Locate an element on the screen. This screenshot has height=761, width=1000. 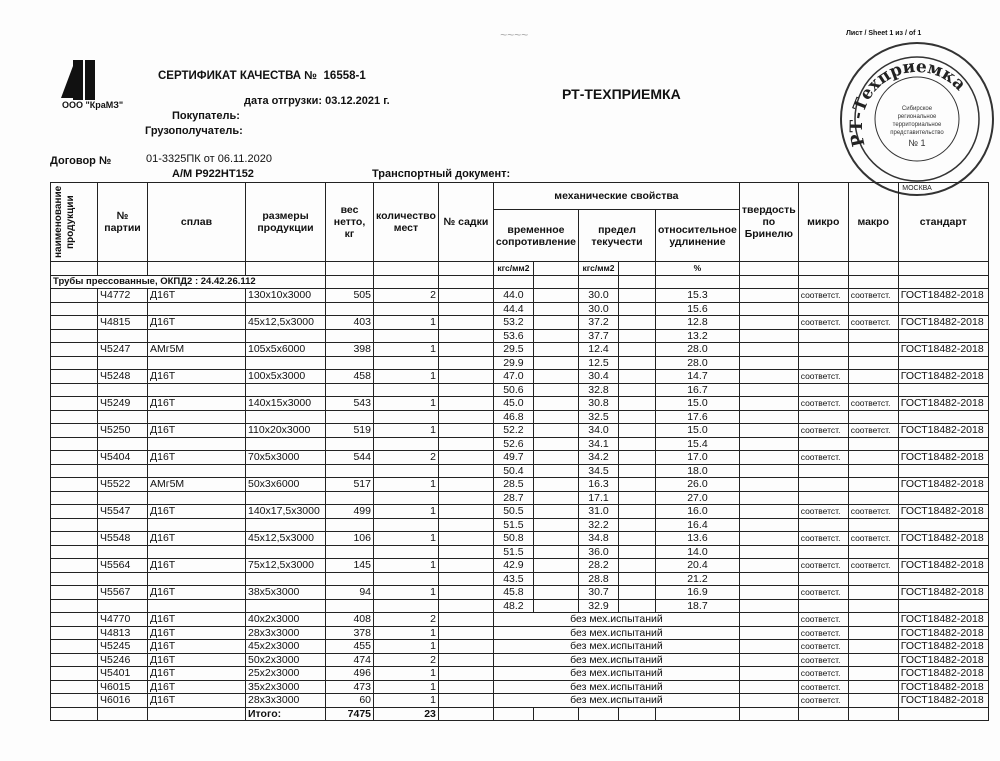
elong-cell: 18.7 is located at coordinates (697, 605).